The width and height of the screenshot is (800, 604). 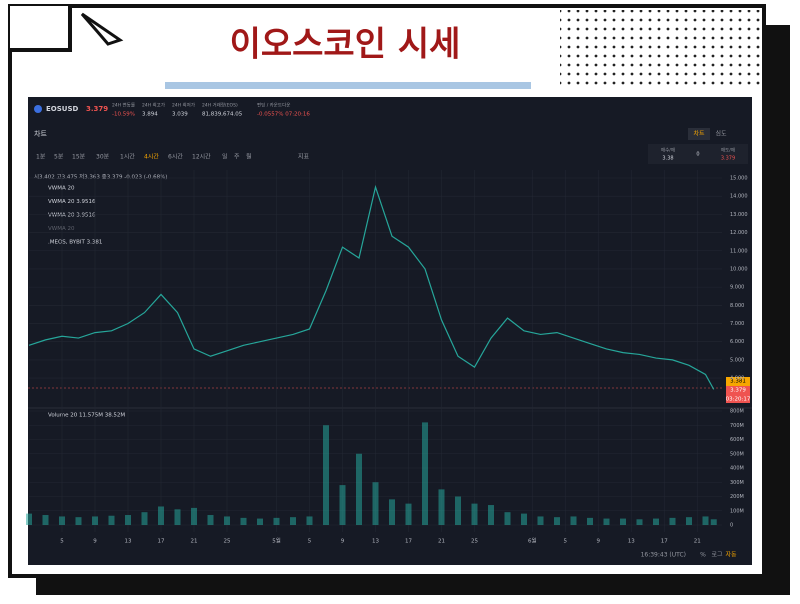 I want to click on timeframe: 6시간, so click(x=175, y=157).